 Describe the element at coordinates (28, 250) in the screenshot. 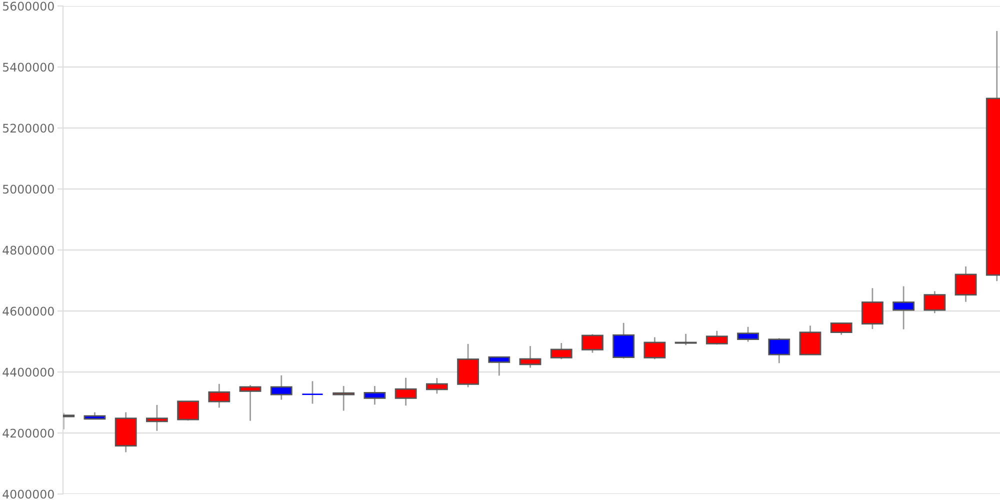

I see `y-tick-label: 4800000` at that location.